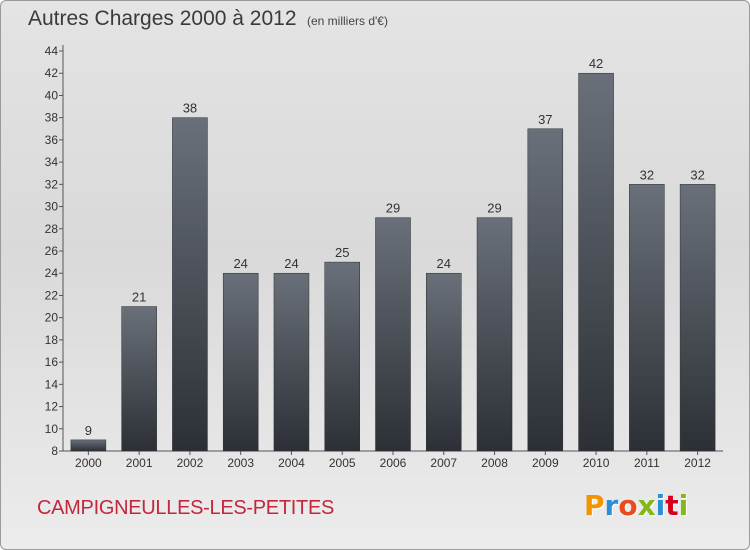  I want to click on bar-2012, so click(697, 318).